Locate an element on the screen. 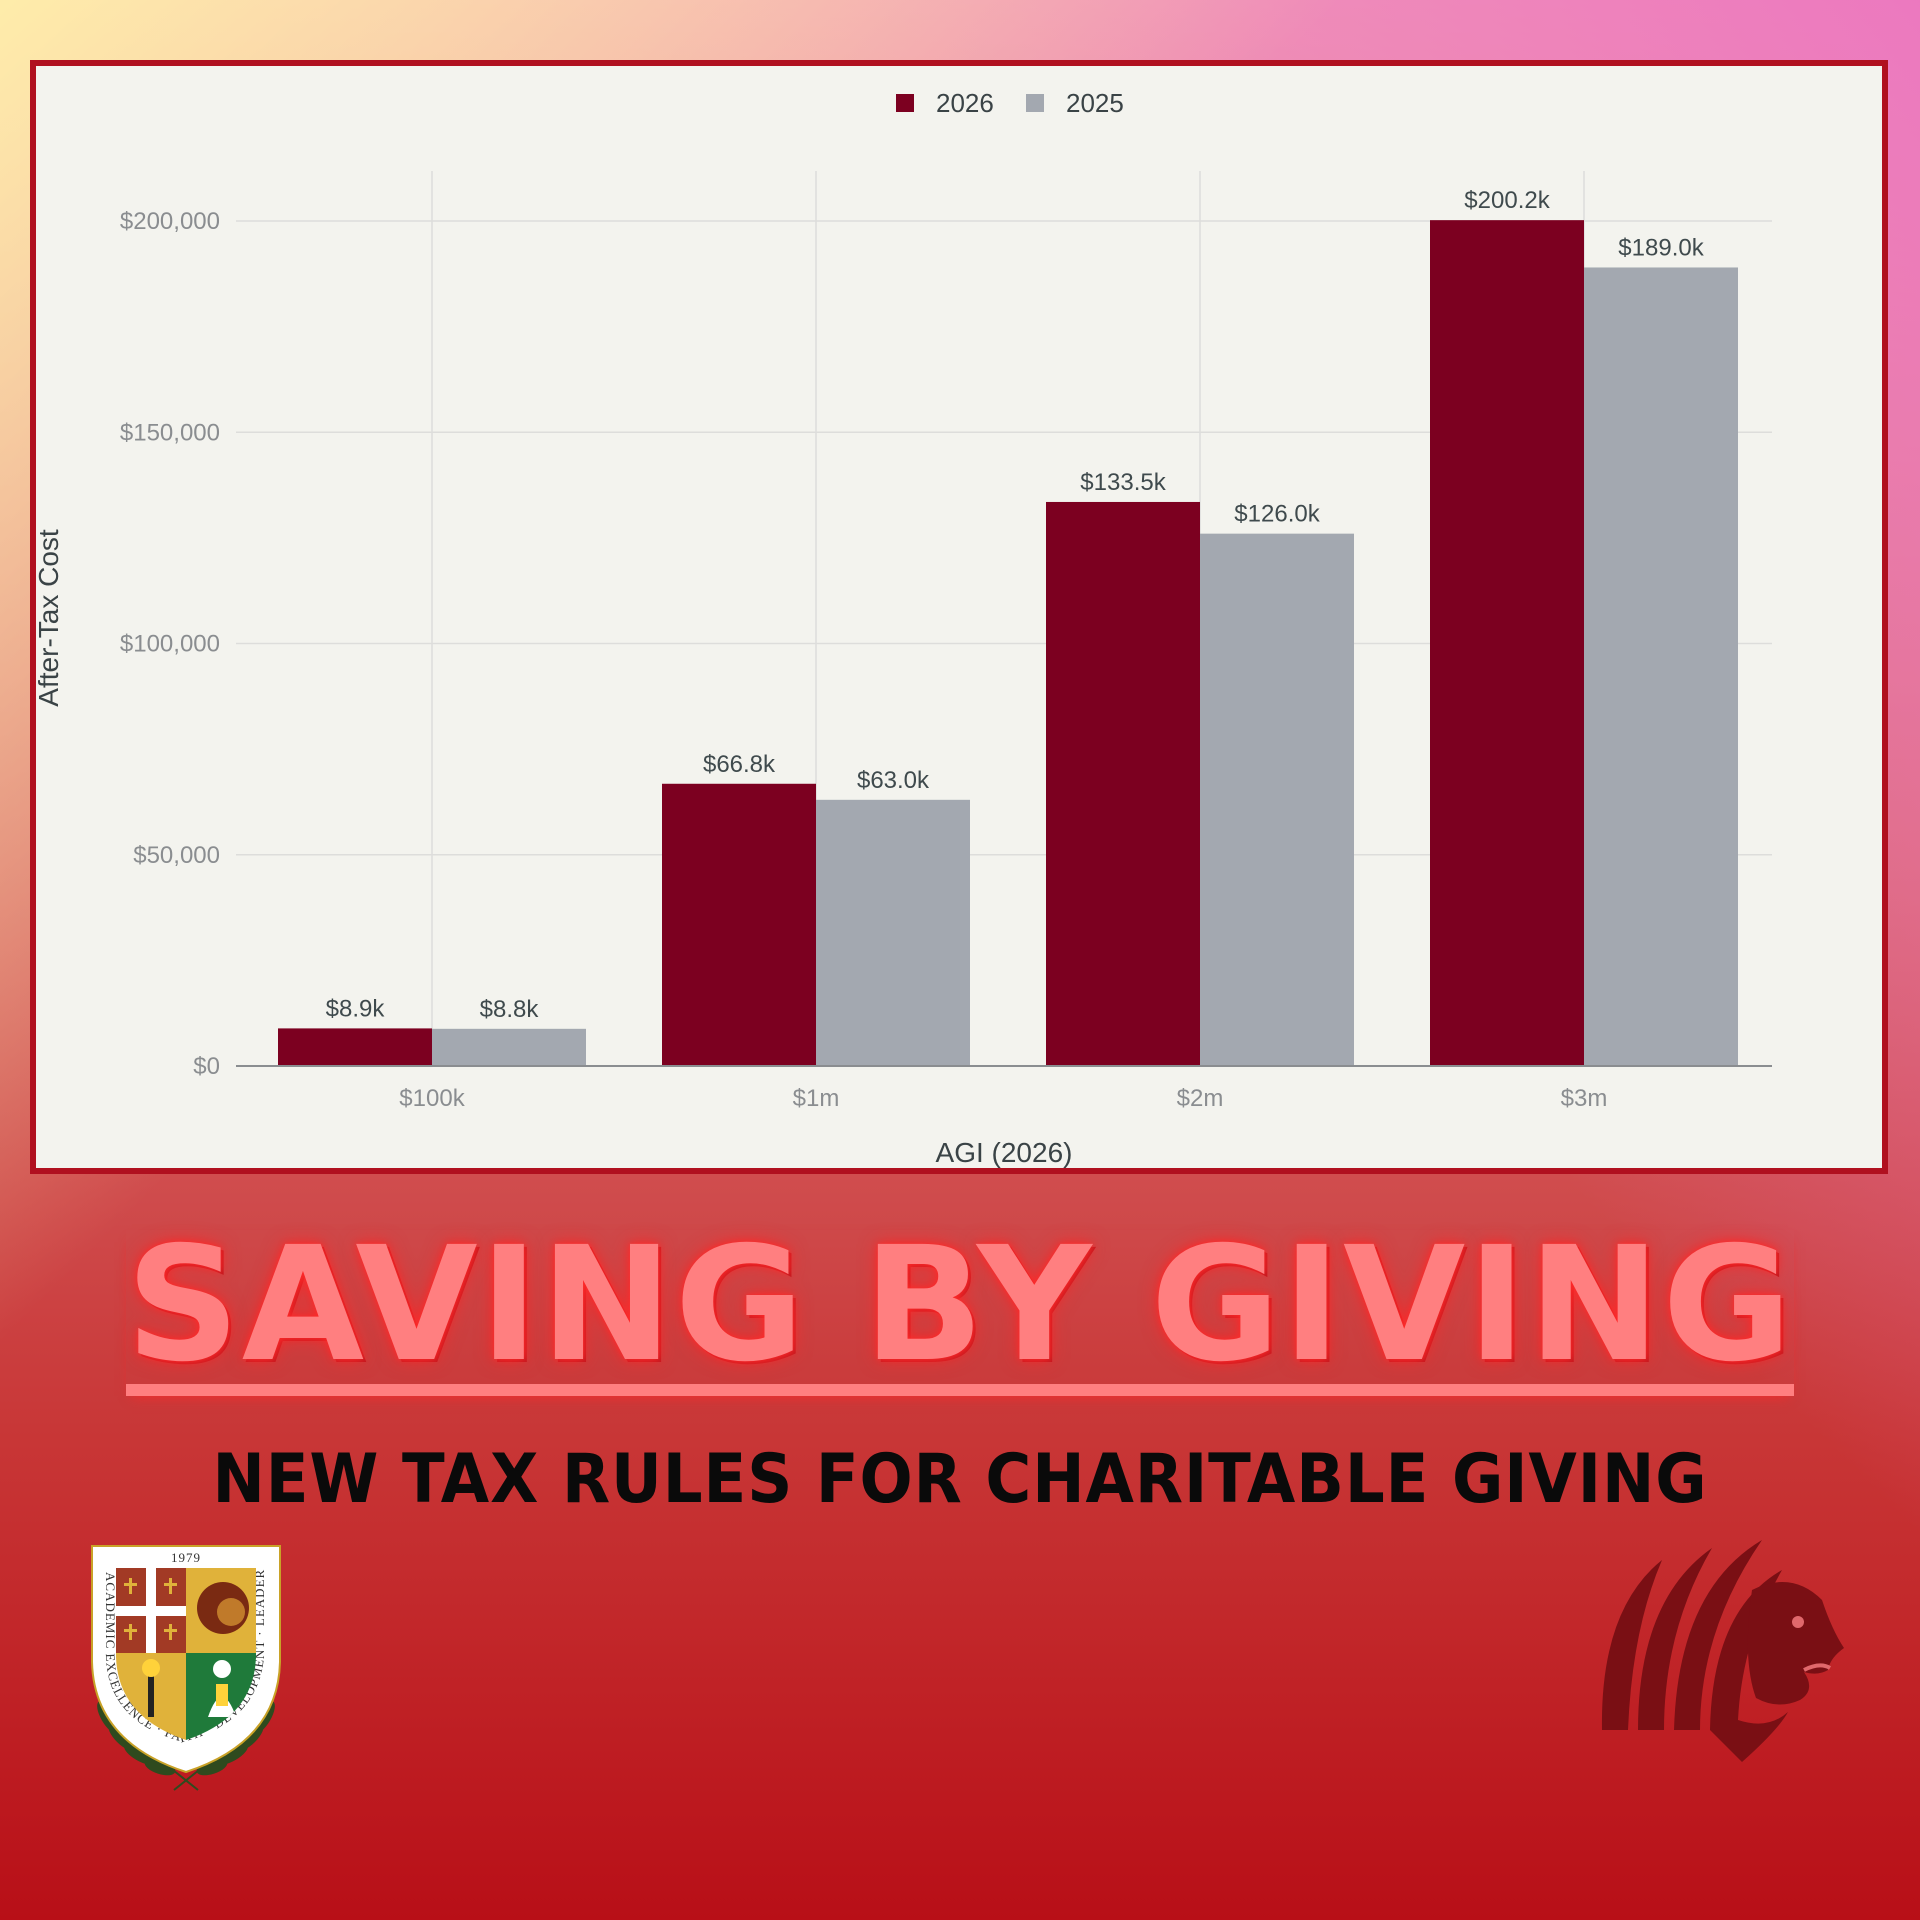 The image size is (1920, 1920). x-tick-label-3: $3m is located at coordinates (1584, 1098).